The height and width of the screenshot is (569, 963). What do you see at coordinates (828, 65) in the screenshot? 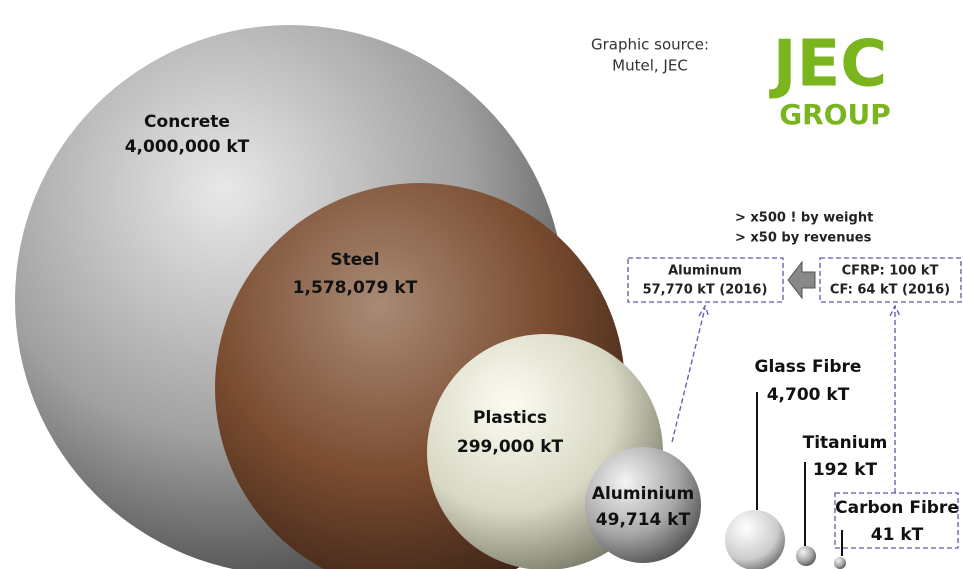
I see `logo: JEC` at bounding box center [828, 65].